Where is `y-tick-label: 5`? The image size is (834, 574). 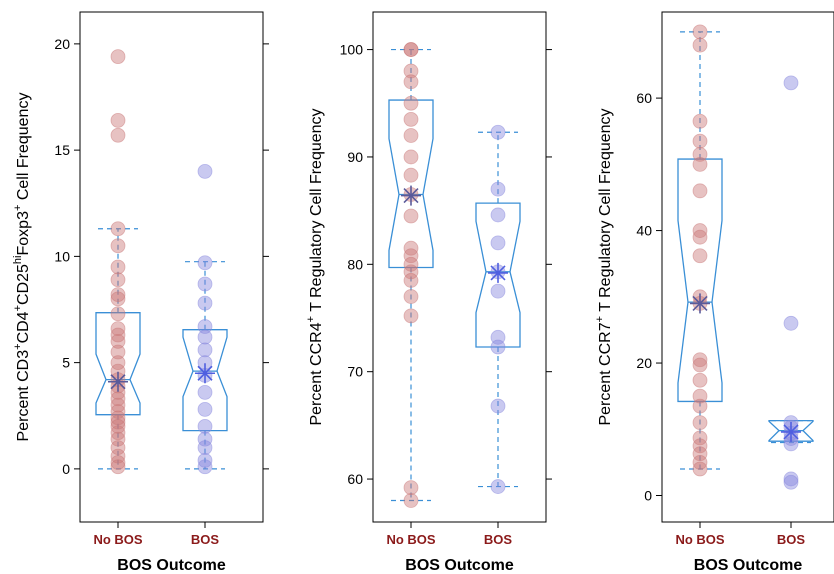
y-tick-label: 5 is located at coordinates (66, 363).